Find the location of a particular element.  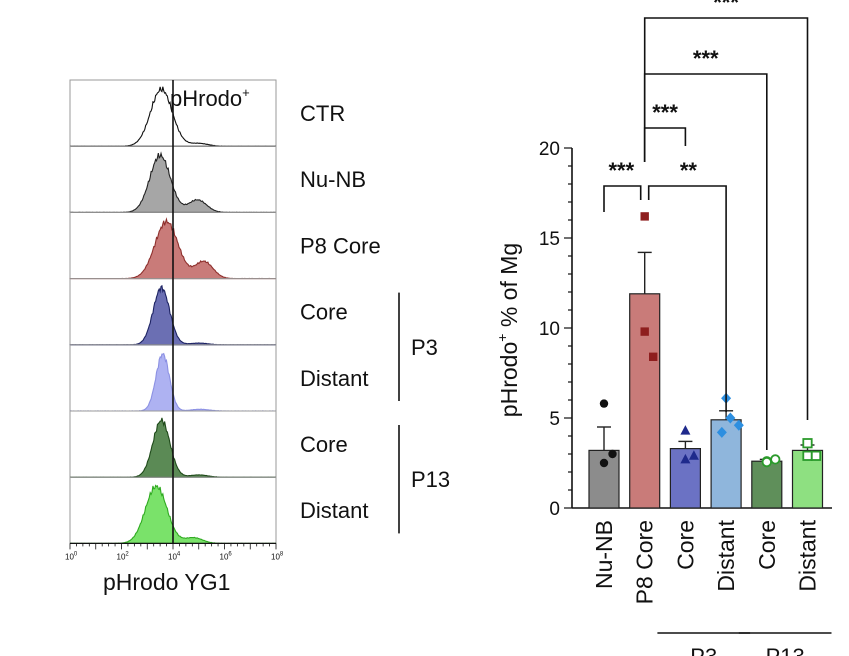

histogram-x-tick-label: 10⁰ is located at coordinates (71, 556).